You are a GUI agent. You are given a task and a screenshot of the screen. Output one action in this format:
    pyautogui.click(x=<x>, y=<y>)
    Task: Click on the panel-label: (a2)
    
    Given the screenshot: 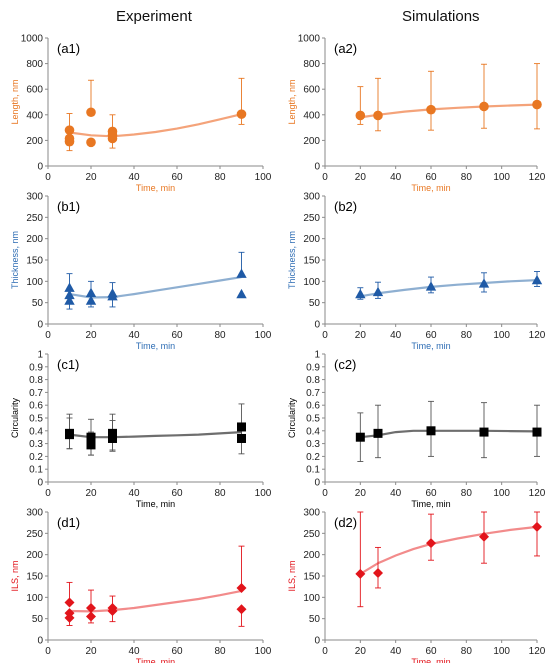 What is the action you would take?
    pyautogui.click(x=345, y=48)
    